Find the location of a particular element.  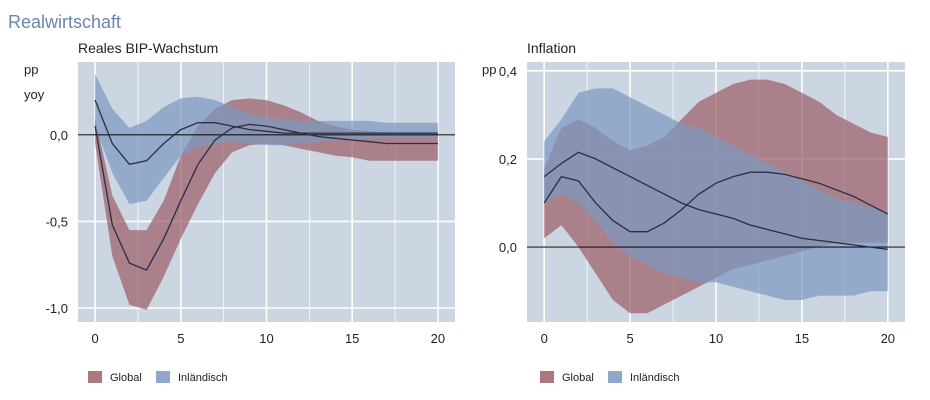

y-tick-label: 0,4 is located at coordinates (508, 71).